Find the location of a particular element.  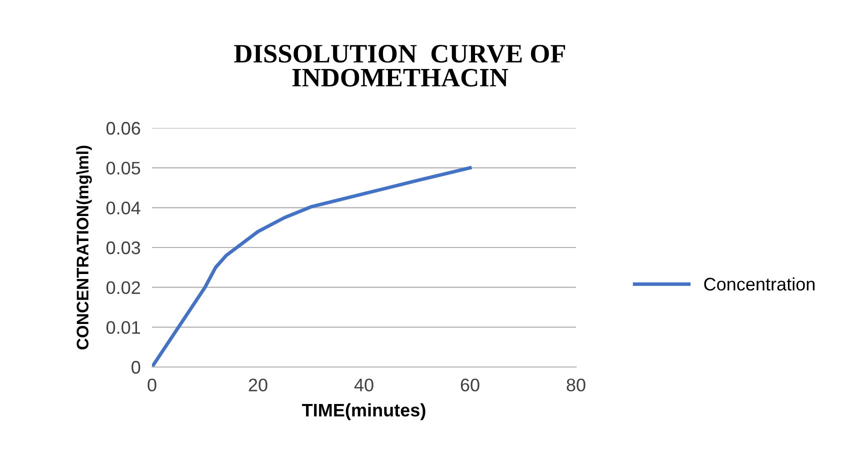

x-tick-label: 0 is located at coordinates (152, 385).